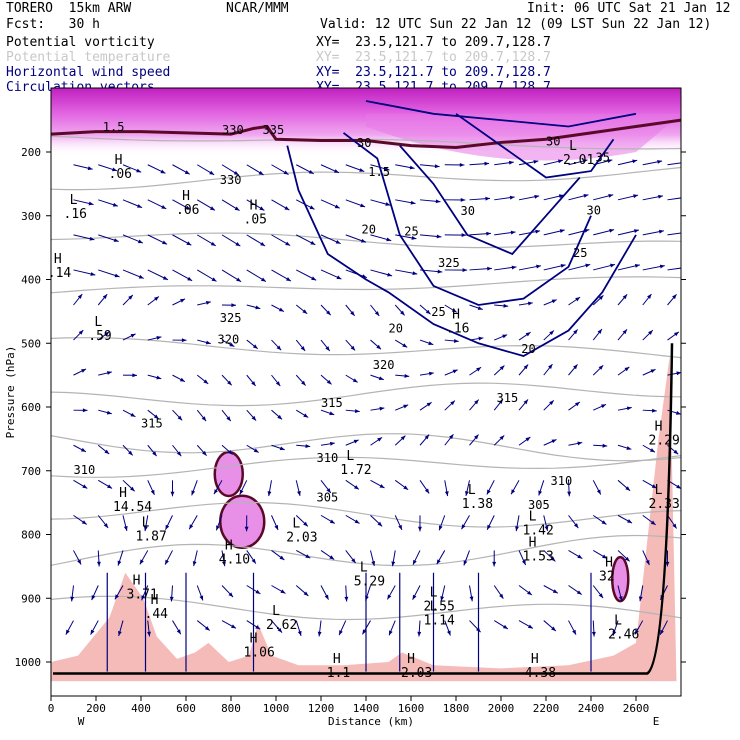 The image size is (740, 740). Describe the element at coordinates (433, 57) in the screenshot. I see `legend-theta-xy: XY= 23.5,121.7 to 209.7,128.7` at that location.